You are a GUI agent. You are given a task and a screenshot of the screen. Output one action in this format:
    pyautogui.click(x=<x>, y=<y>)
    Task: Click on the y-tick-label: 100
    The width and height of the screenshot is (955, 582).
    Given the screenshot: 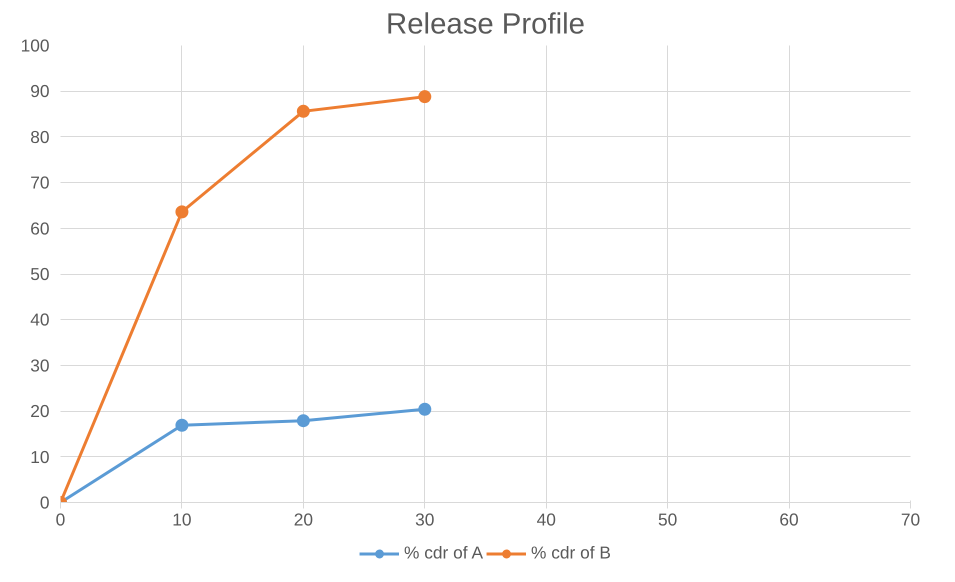 What is the action you would take?
    pyautogui.click(x=35, y=46)
    